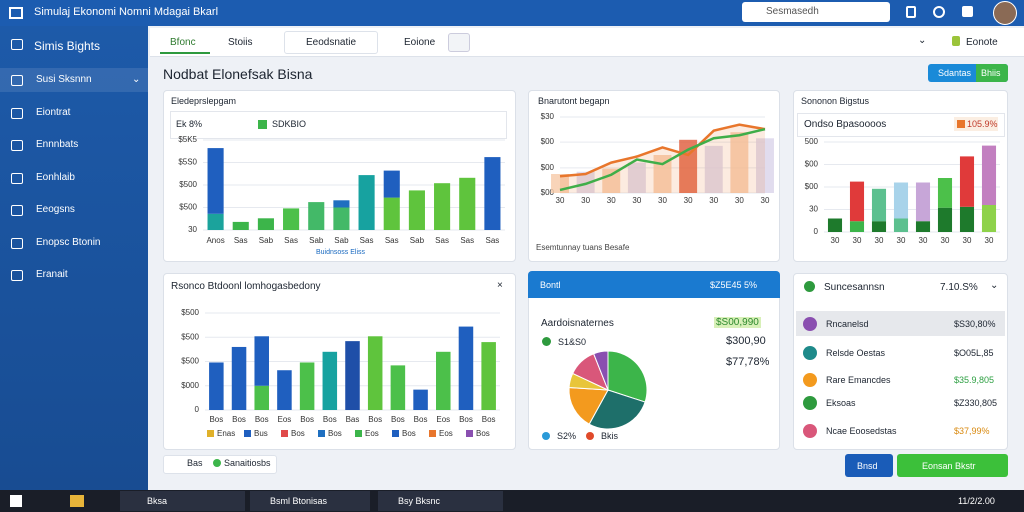  Describe the element at coordinates (500, 285) in the screenshot. I see `close: ×` at that location.